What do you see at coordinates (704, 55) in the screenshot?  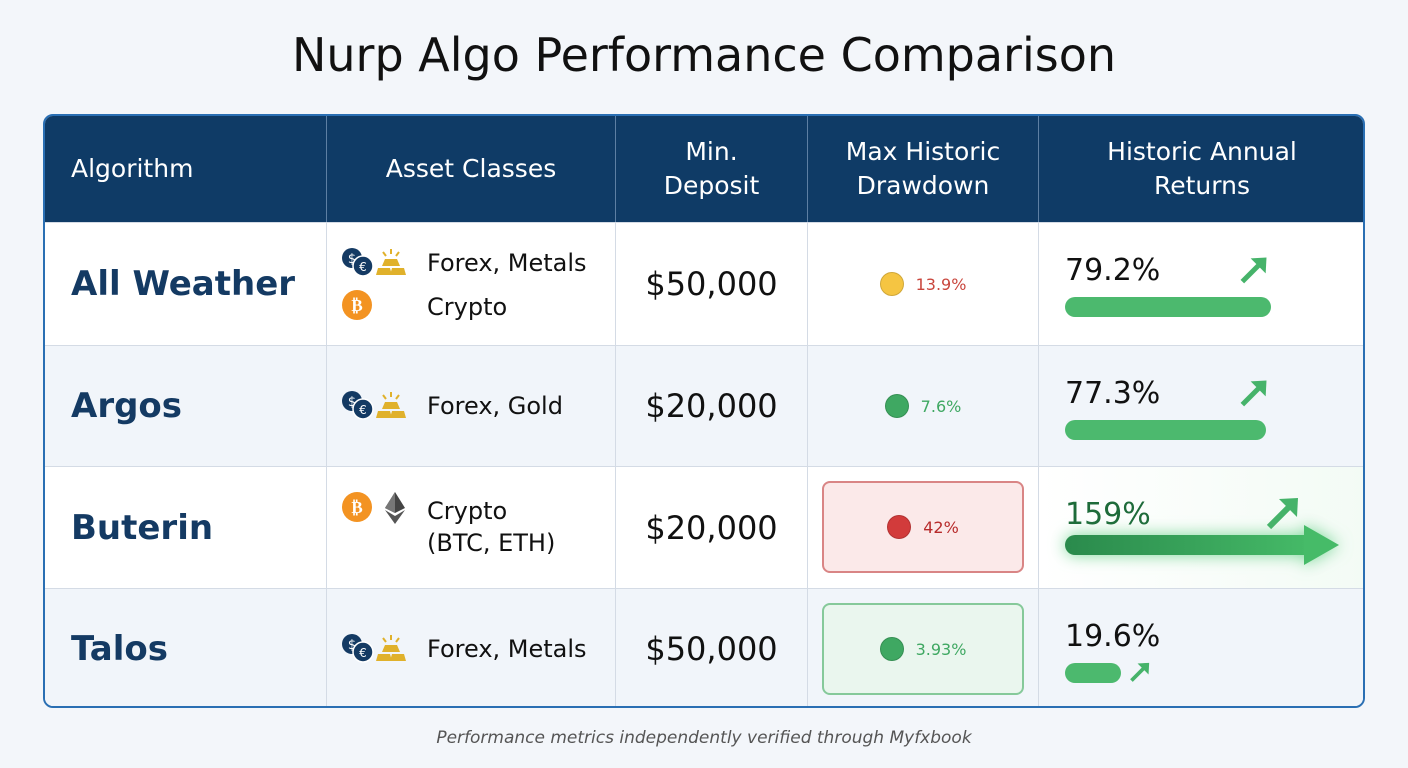 I see `page-title: Nurp Algo Performance Comparison` at bounding box center [704, 55].